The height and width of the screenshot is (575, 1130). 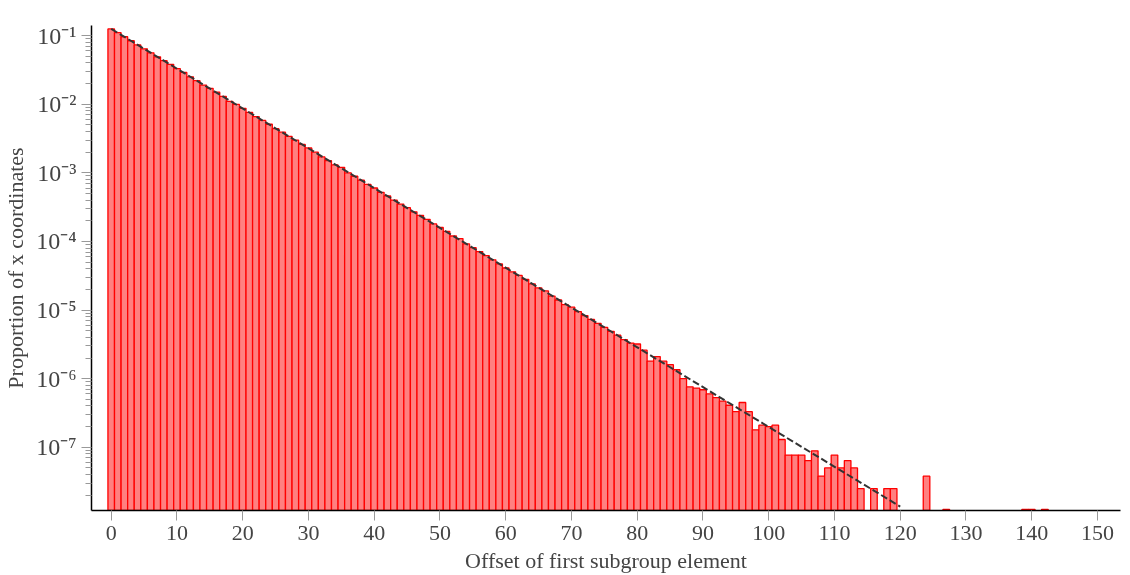 What do you see at coordinates (900, 532) in the screenshot?
I see `x-tick-label: 120` at bounding box center [900, 532].